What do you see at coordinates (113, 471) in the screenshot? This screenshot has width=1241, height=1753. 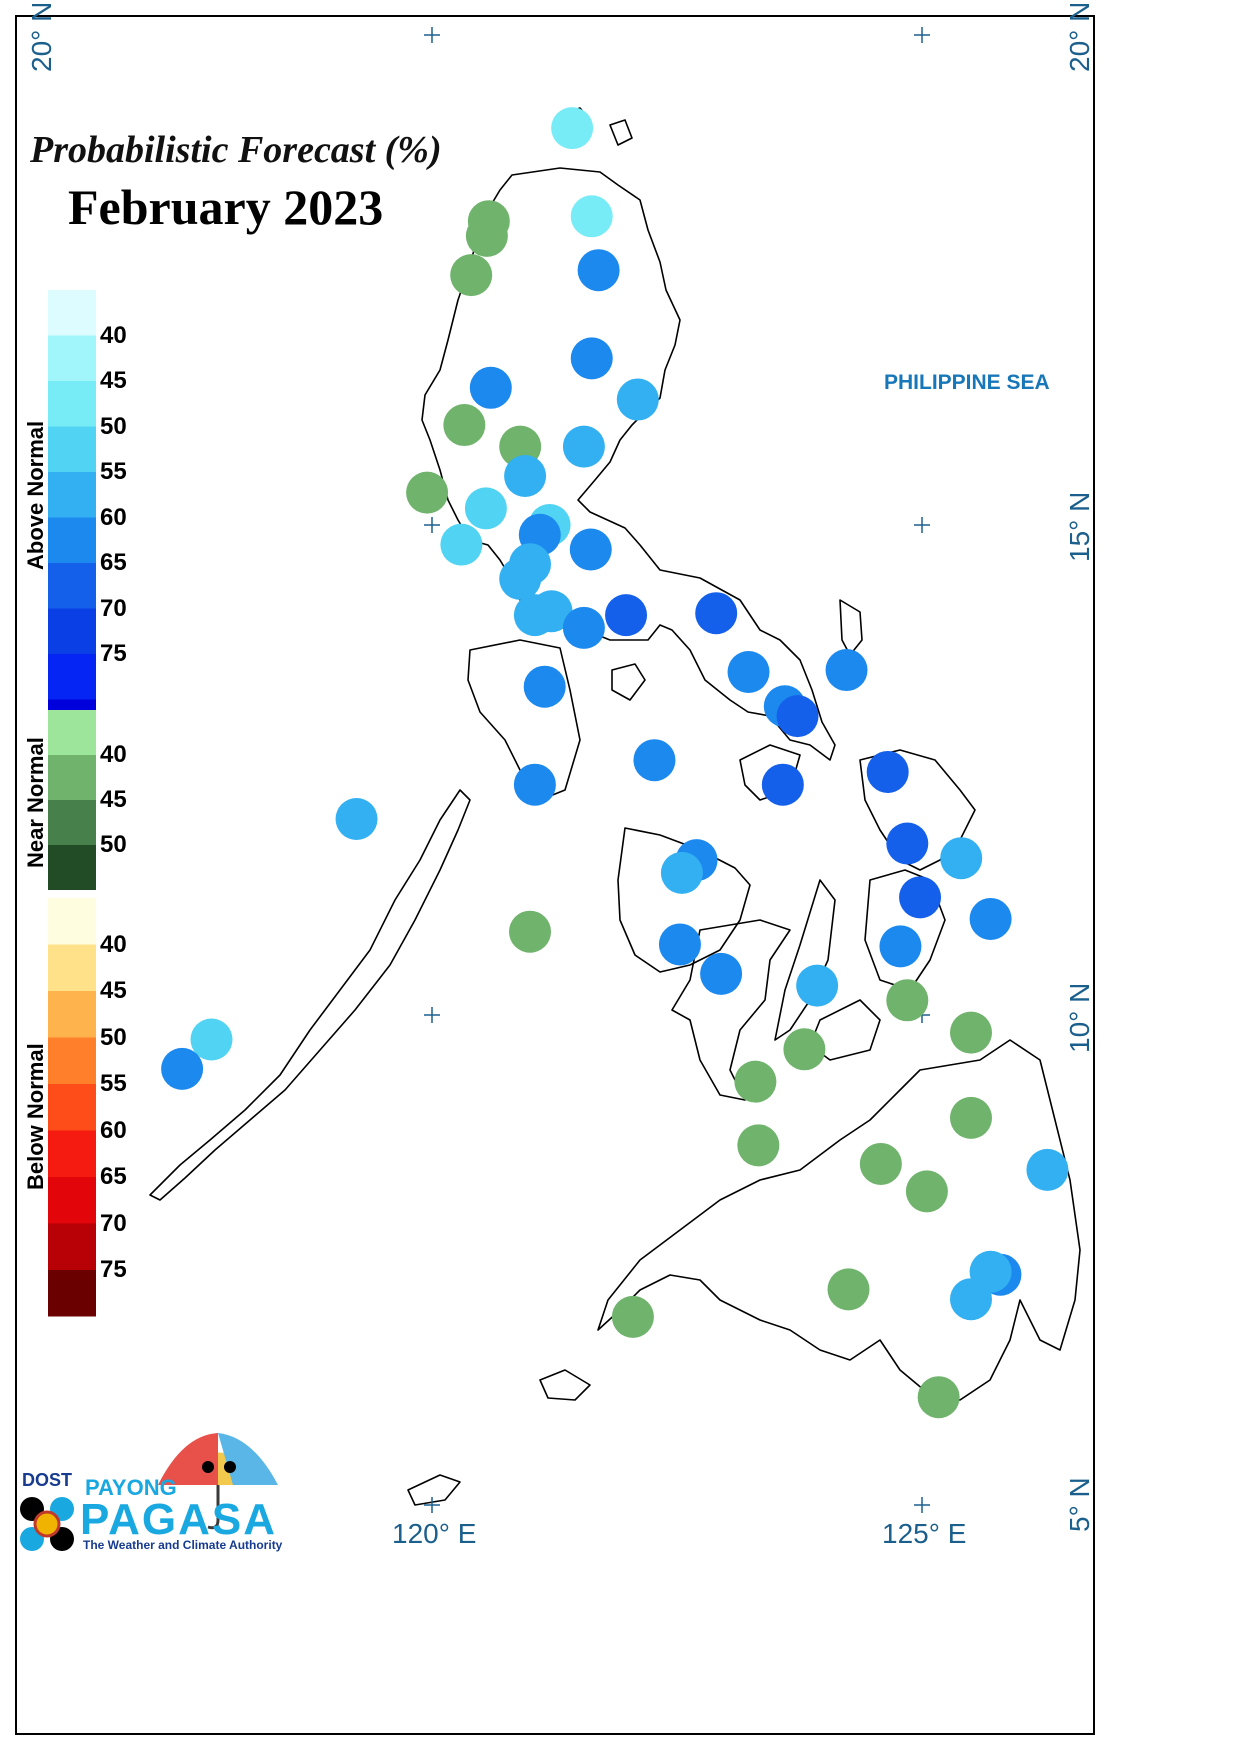 I see `legend-tick-above: 55` at bounding box center [113, 471].